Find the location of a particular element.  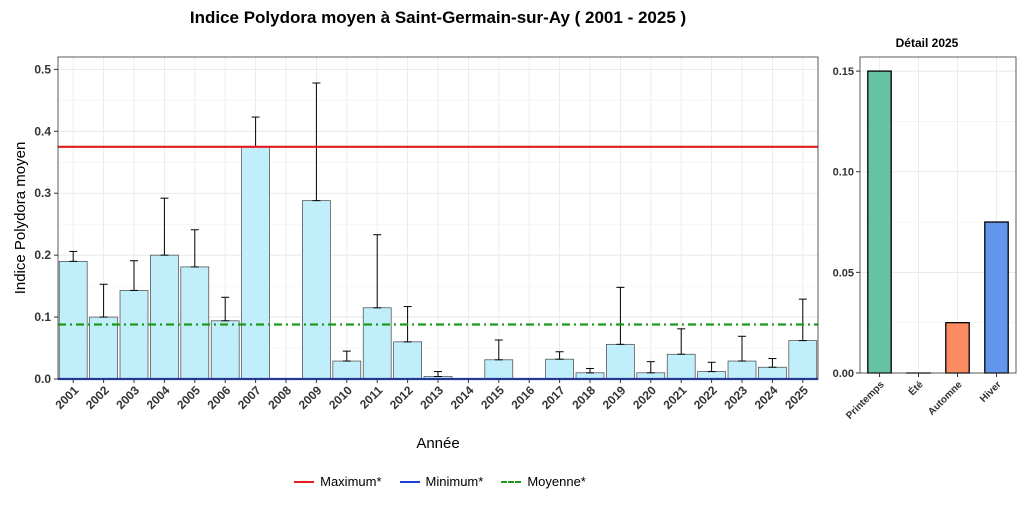

x-tick-label: 2009 is located at coordinates (310, 397).